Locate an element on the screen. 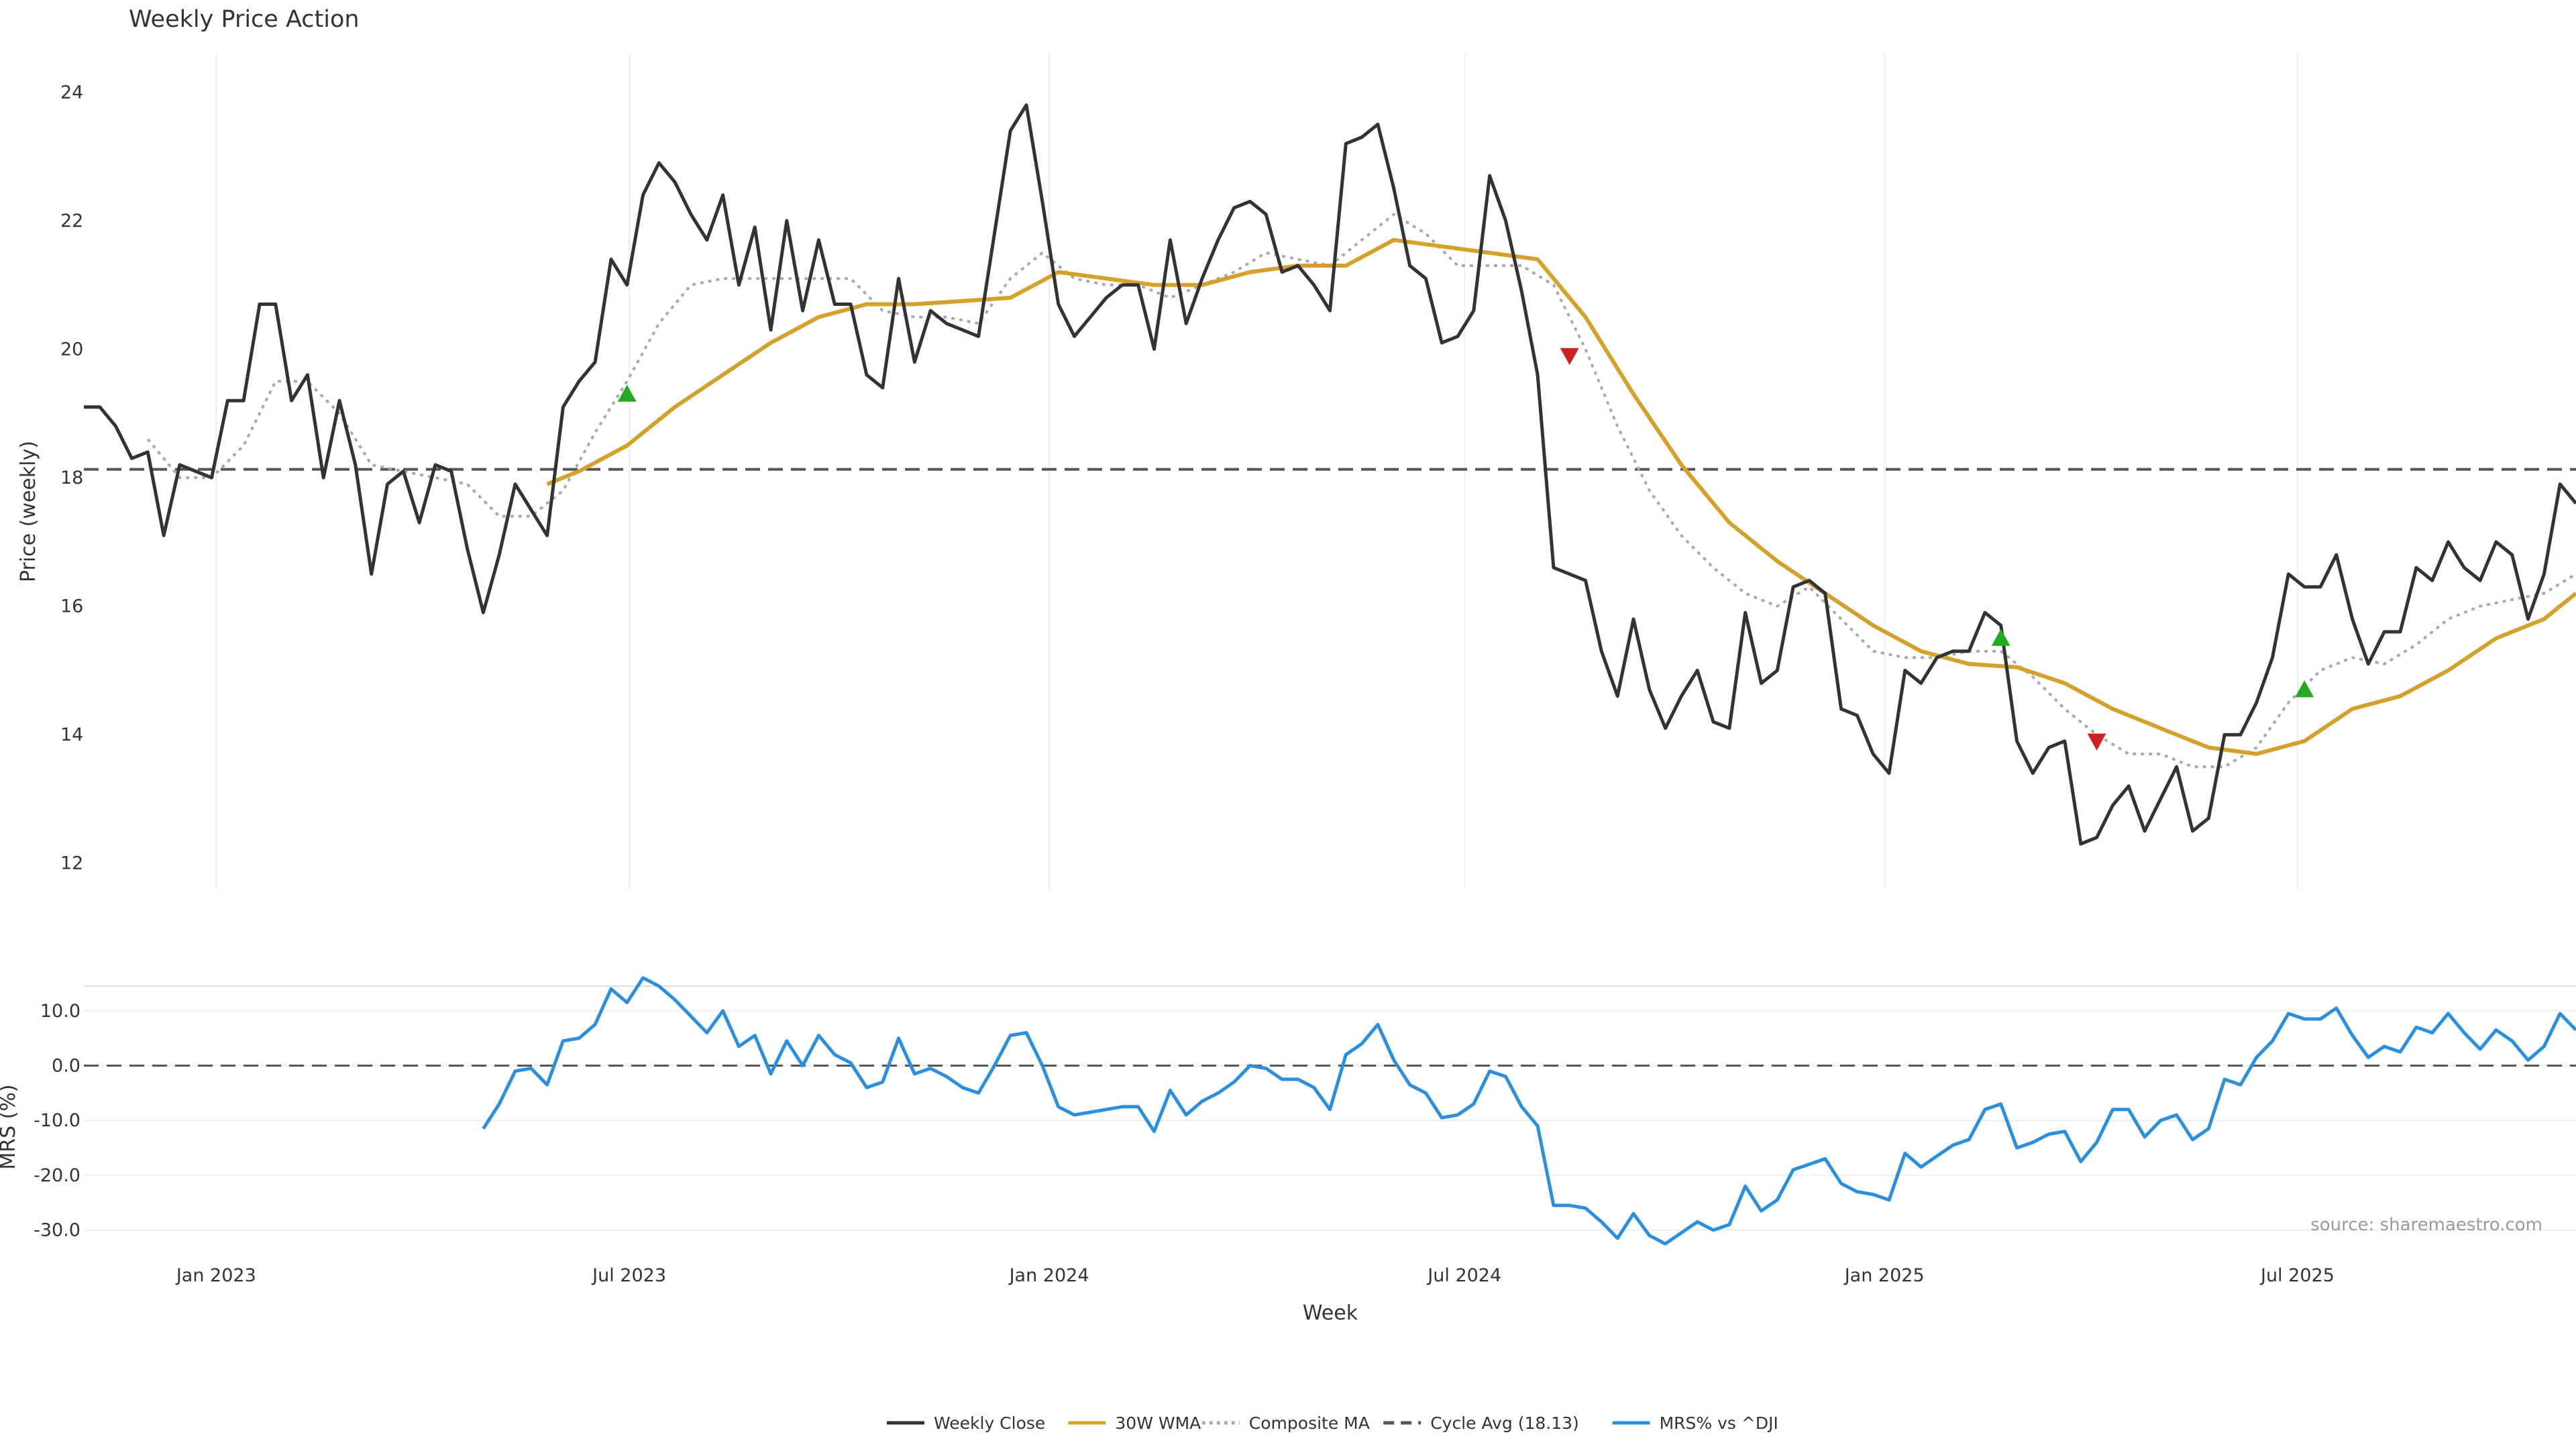  x-axis-label: Week is located at coordinates (1330, 1313).